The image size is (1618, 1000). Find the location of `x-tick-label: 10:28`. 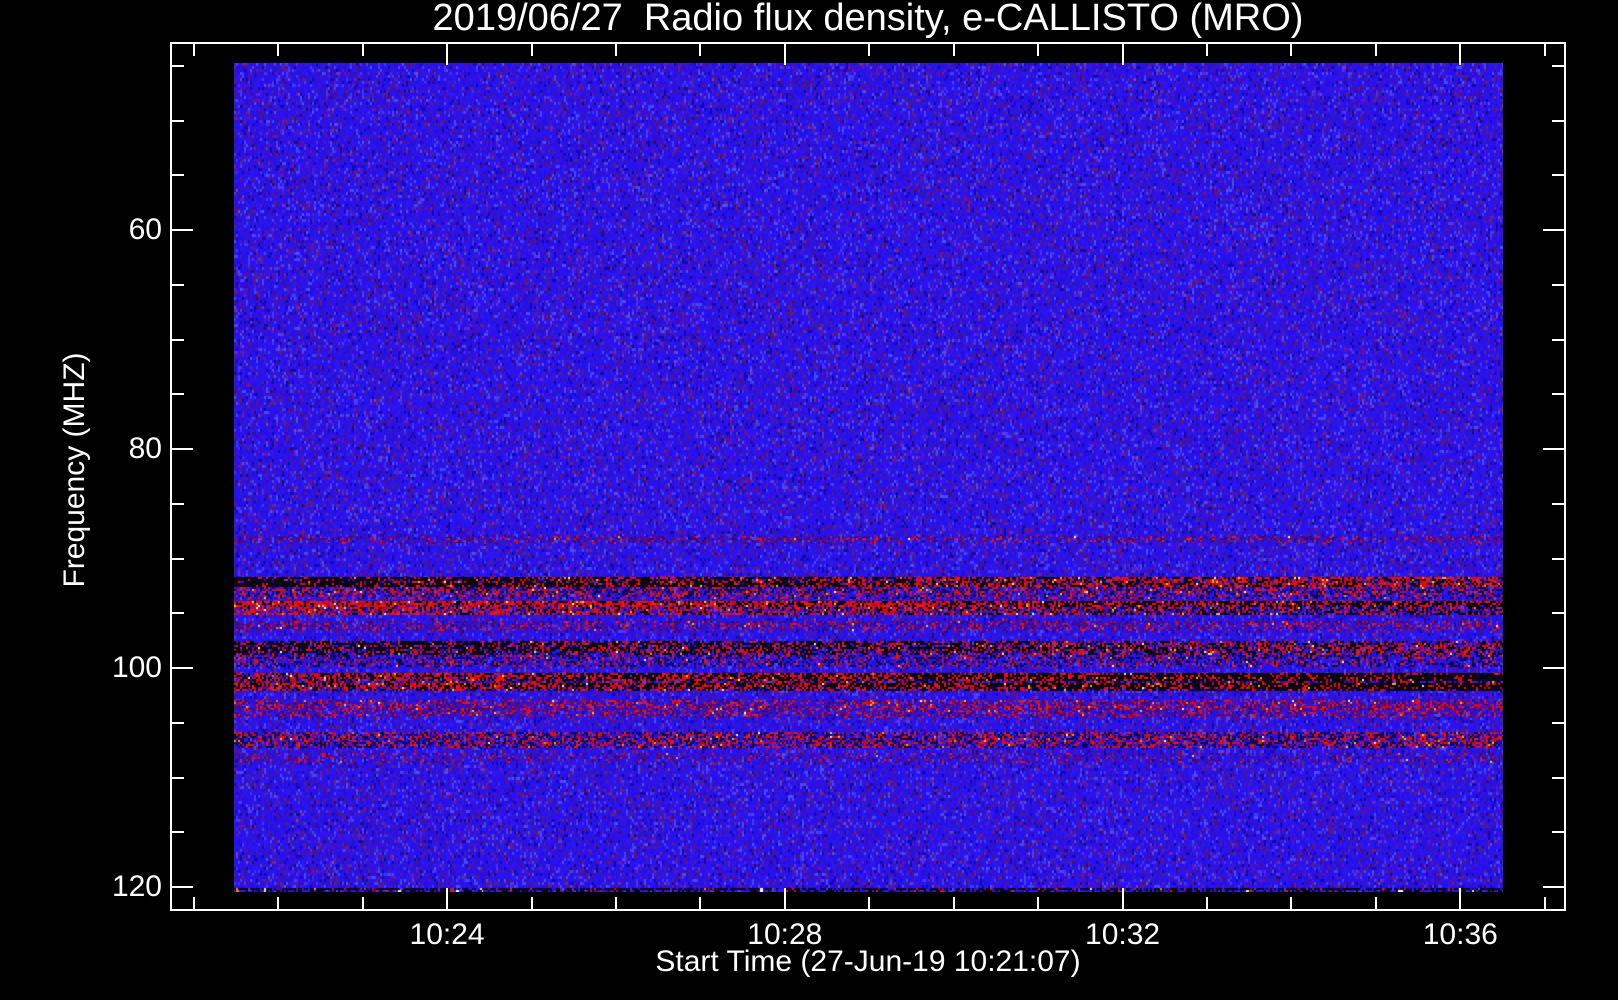

x-tick-label: 10:28 is located at coordinates (785, 934).